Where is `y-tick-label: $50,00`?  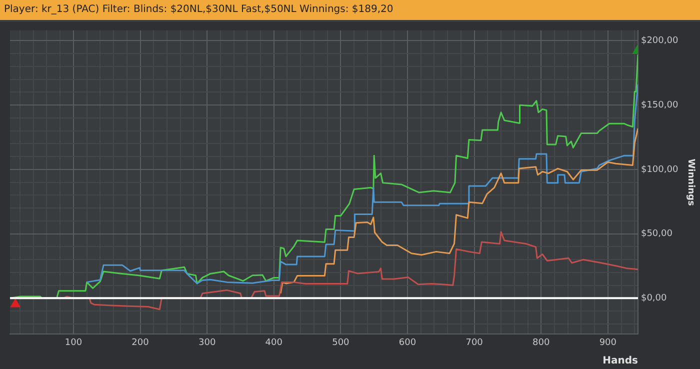 y-tick-label: $50,00 is located at coordinates (656, 234).